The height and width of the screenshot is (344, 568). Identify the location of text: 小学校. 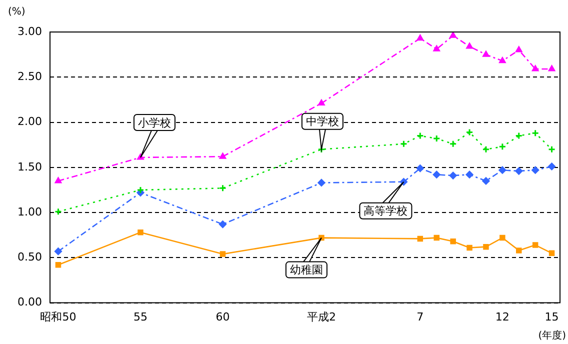
(154, 123).